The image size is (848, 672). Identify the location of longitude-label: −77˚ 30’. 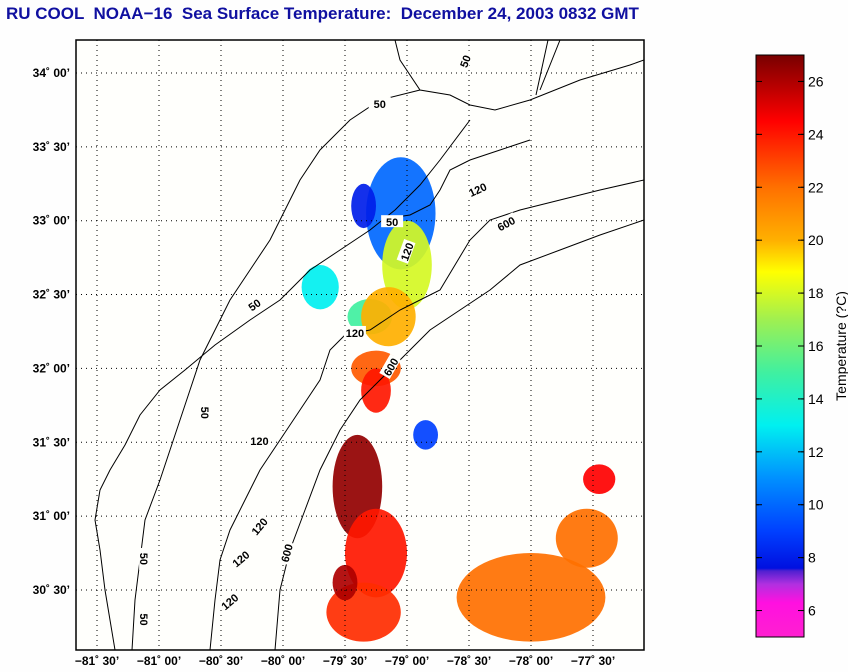
(593, 661).